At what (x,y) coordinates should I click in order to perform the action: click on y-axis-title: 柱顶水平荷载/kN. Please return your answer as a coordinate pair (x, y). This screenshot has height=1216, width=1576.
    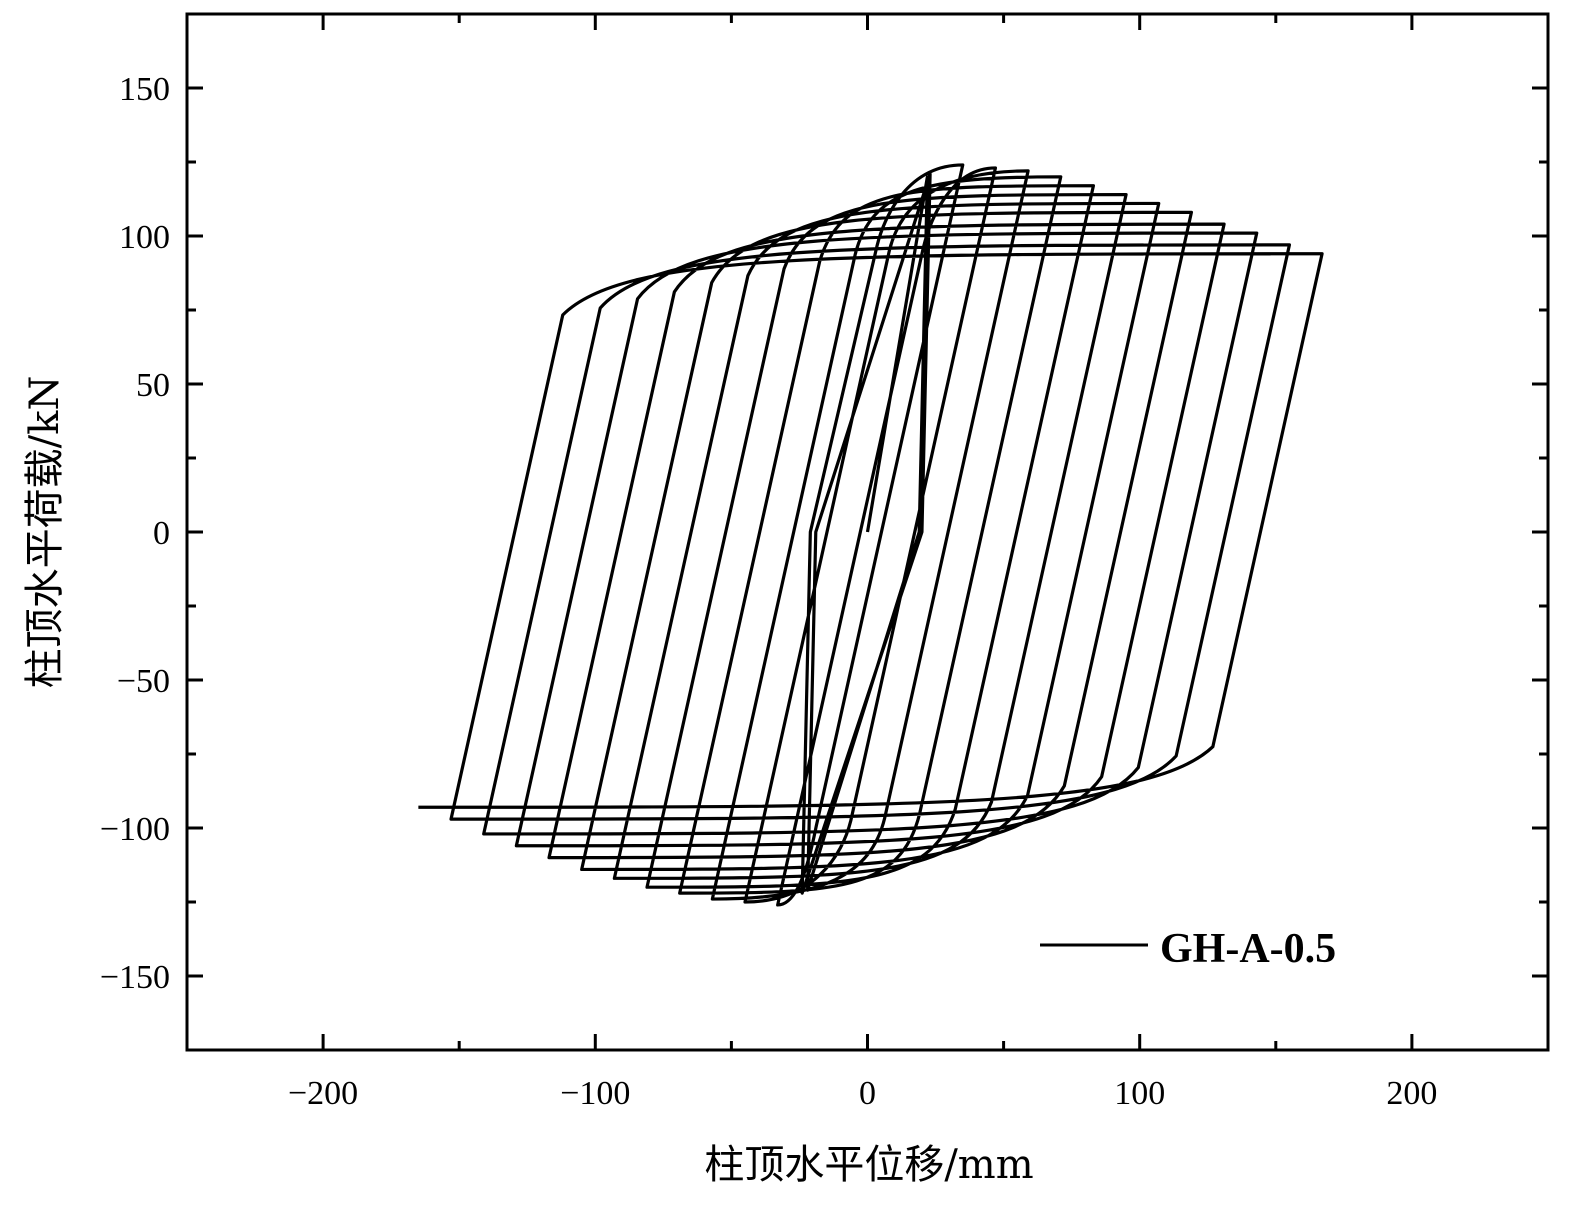
    Looking at the image, I should click on (45, 532).